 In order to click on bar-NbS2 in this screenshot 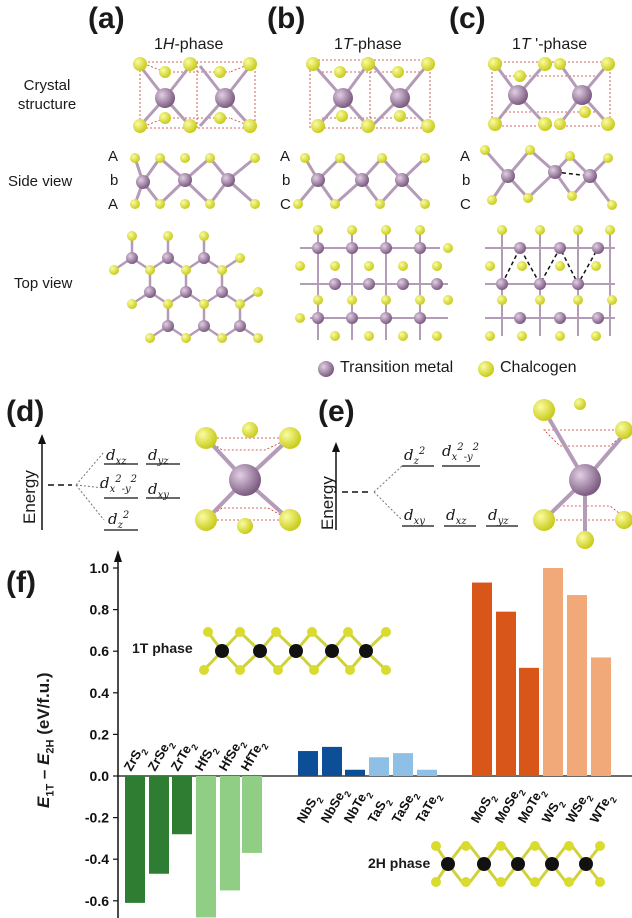, I will do `click(308, 763)`.